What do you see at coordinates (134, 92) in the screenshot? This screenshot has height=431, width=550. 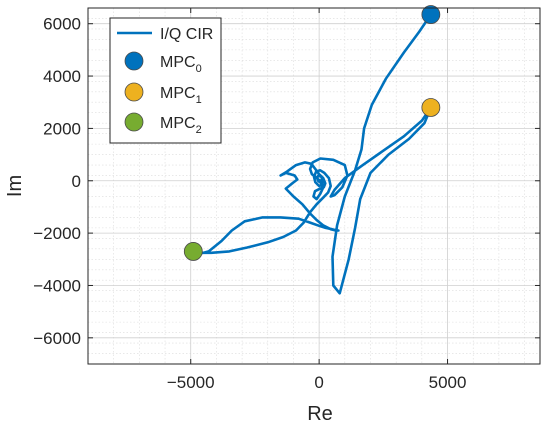 I see `legend-swatch-mpc1` at bounding box center [134, 92].